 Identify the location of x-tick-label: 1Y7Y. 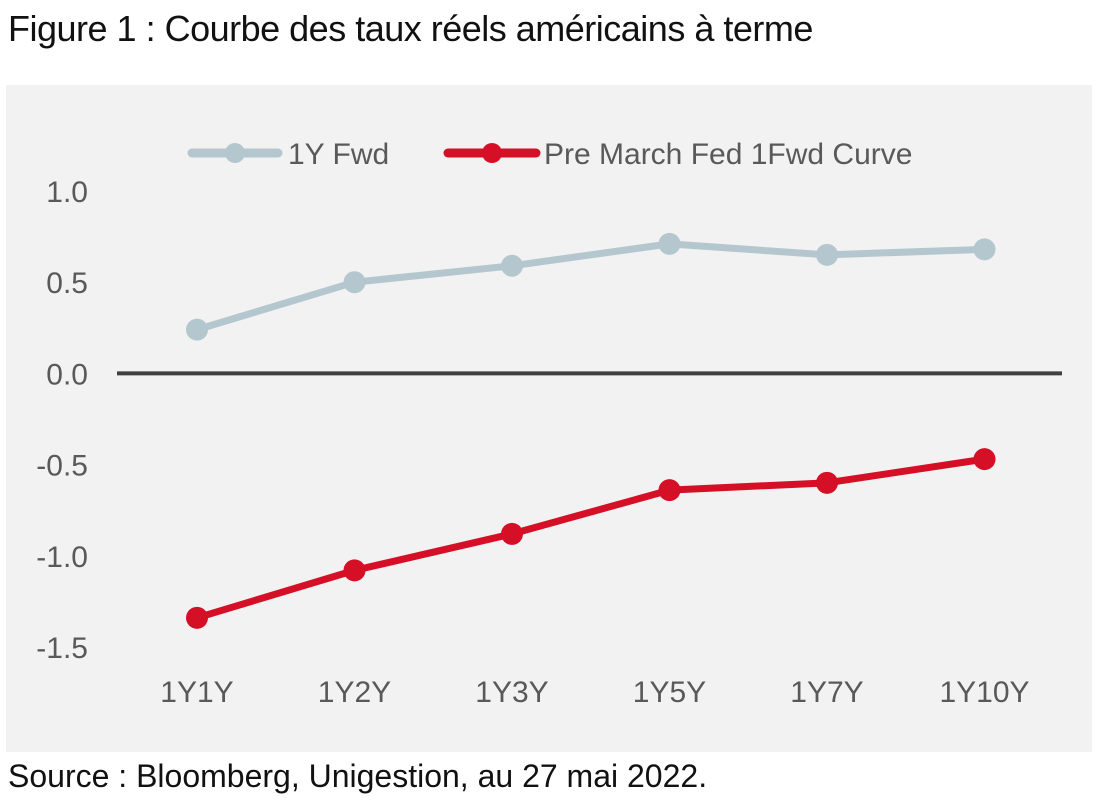
(826, 692).